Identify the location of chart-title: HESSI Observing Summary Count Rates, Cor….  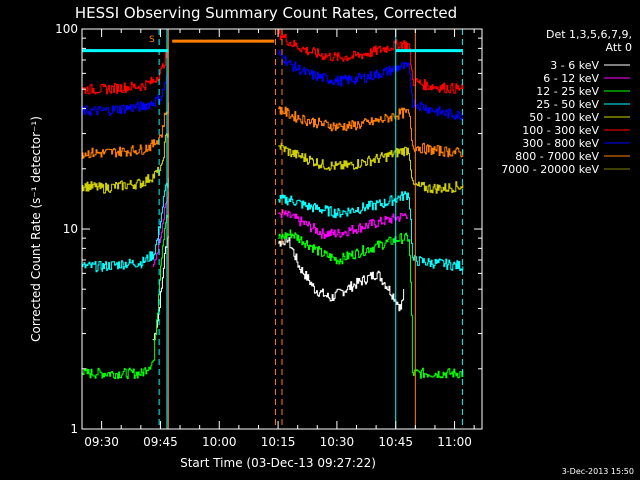
(266, 13).